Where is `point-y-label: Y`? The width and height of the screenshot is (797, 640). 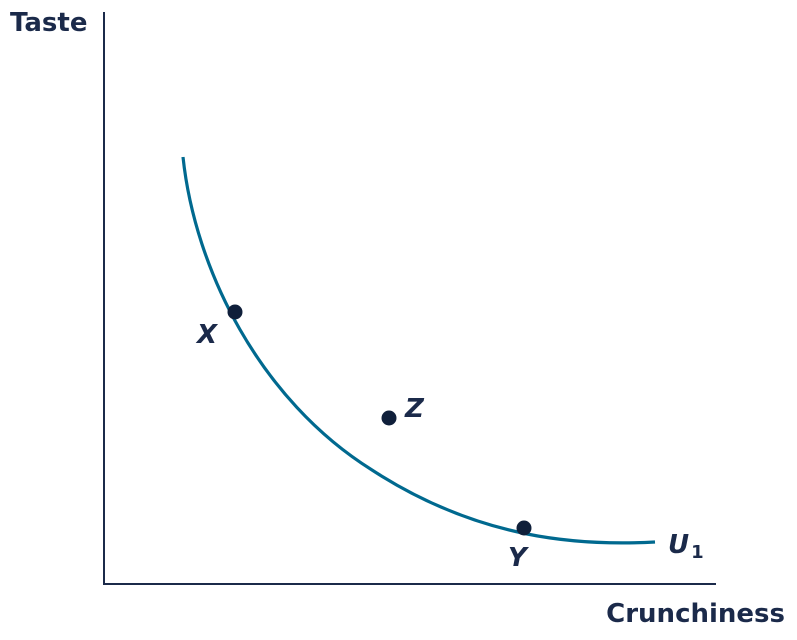 point-y-label: Y is located at coordinates (519, 558).